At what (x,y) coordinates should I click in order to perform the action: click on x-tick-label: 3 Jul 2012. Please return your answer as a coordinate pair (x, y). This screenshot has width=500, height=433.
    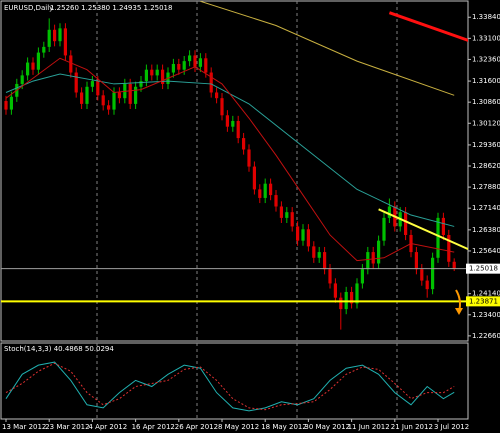
    Looking at the image, I should click on (451, 427).